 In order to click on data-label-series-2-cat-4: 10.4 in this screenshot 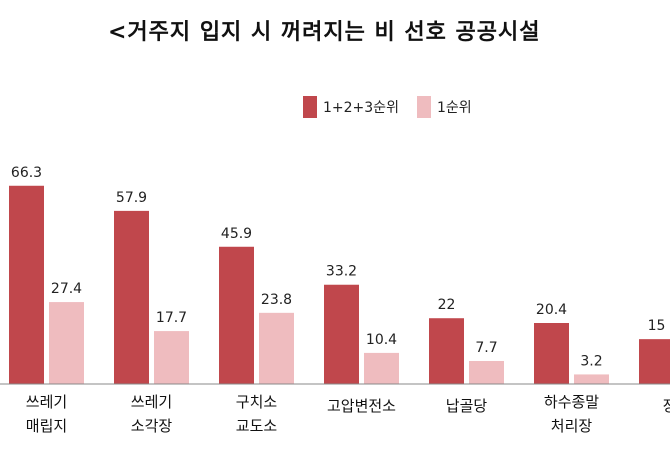, I will do `click(381, 340)`.